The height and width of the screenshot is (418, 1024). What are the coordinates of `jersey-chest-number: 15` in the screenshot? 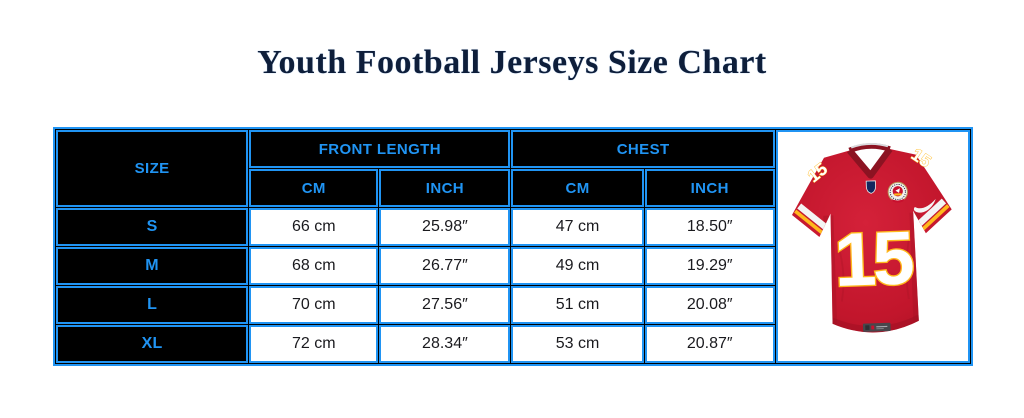 It's located at (873, 258).